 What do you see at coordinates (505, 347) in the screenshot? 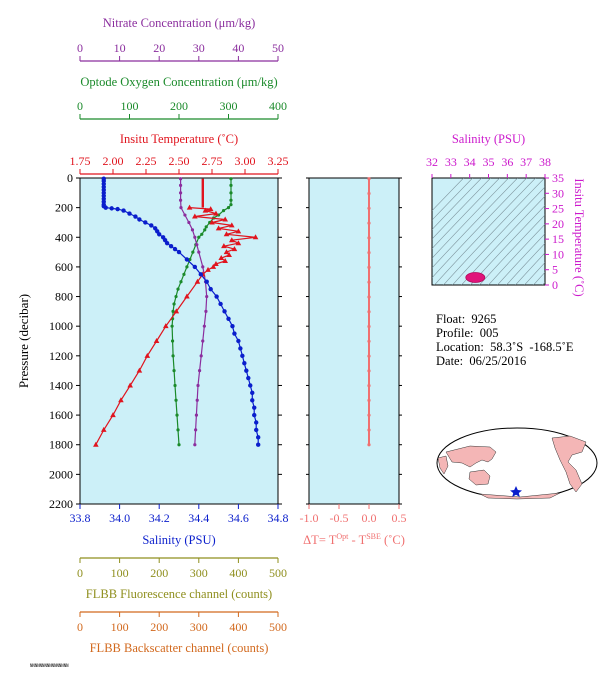
I see `float-location: Location: 58.3˚S -168.5˚E` at bounding box center [505, 347].